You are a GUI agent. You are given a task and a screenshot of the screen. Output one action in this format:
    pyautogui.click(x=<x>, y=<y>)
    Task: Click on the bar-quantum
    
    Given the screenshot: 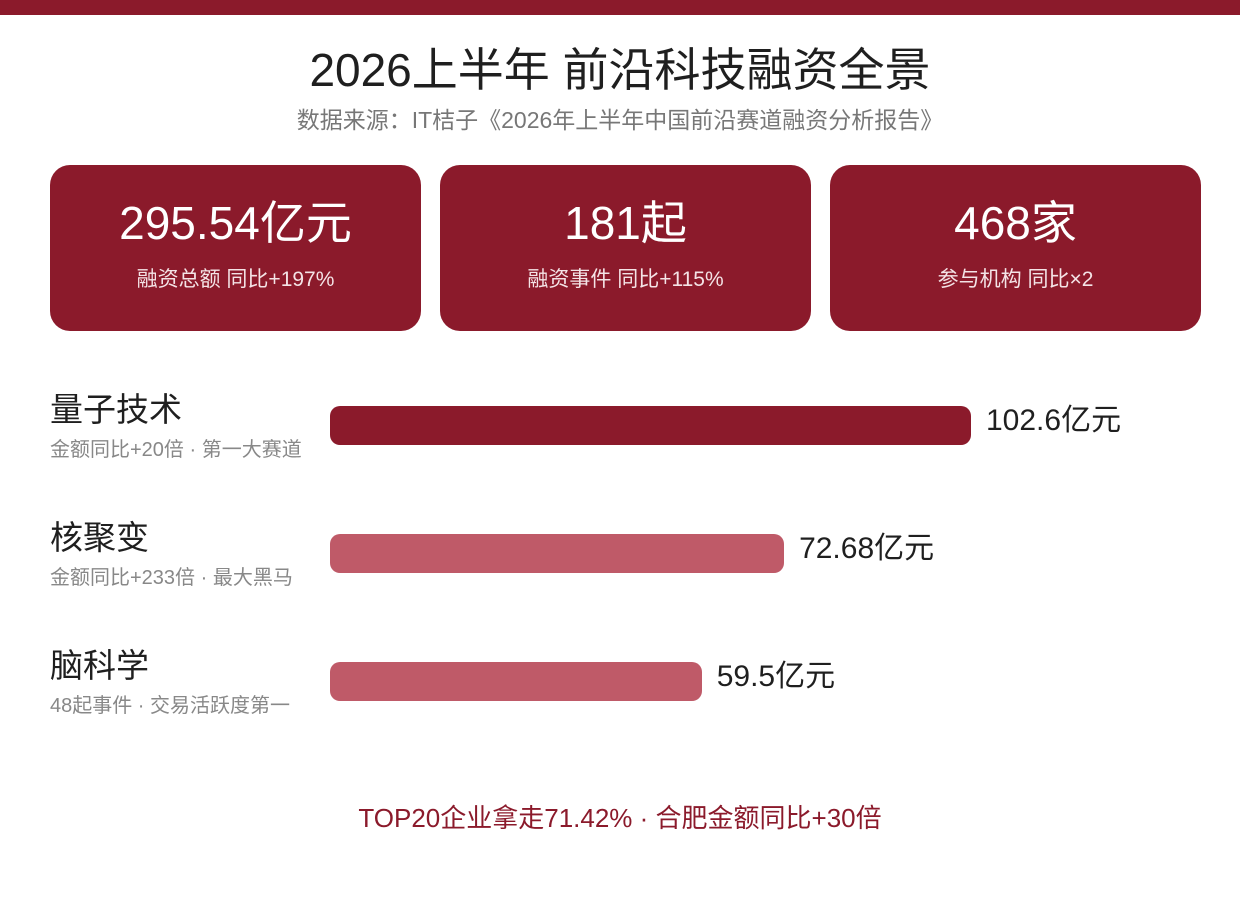 What is the action you would take?
    pyautogui.click(x=650, y=425)
    